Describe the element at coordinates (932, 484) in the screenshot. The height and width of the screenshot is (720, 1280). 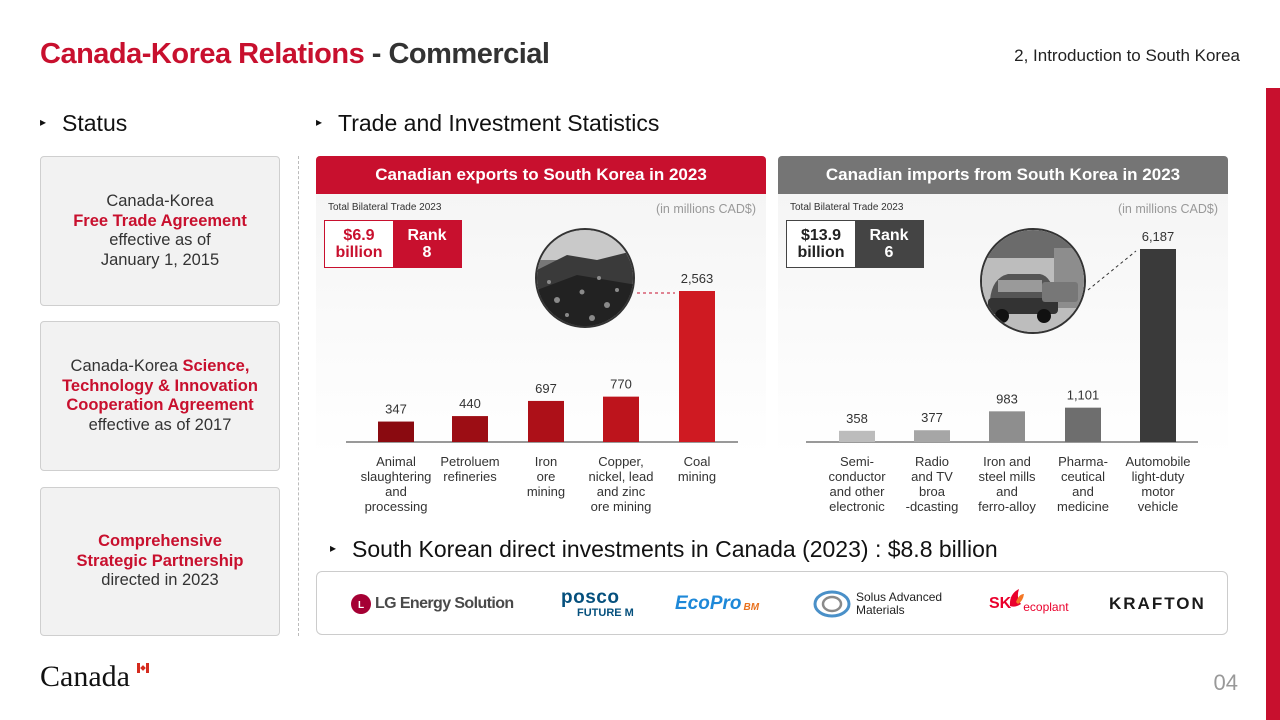
I see `chart-1-category-label-1: Radio and TV broa -dcasting` at that location.